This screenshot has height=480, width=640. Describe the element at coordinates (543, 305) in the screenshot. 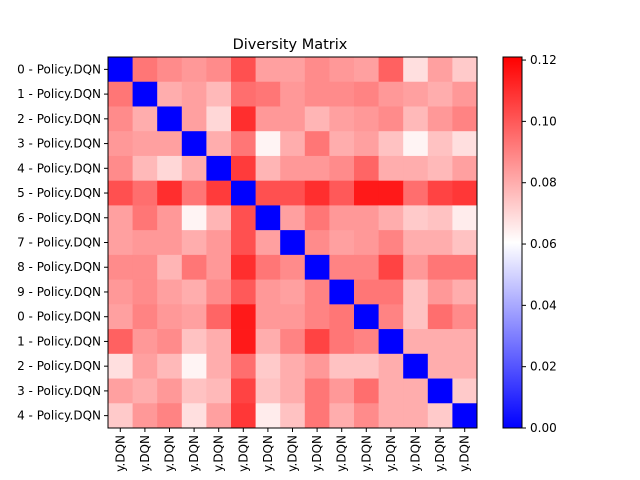

I see `colorbar-tick-label: 0.04` at that location.